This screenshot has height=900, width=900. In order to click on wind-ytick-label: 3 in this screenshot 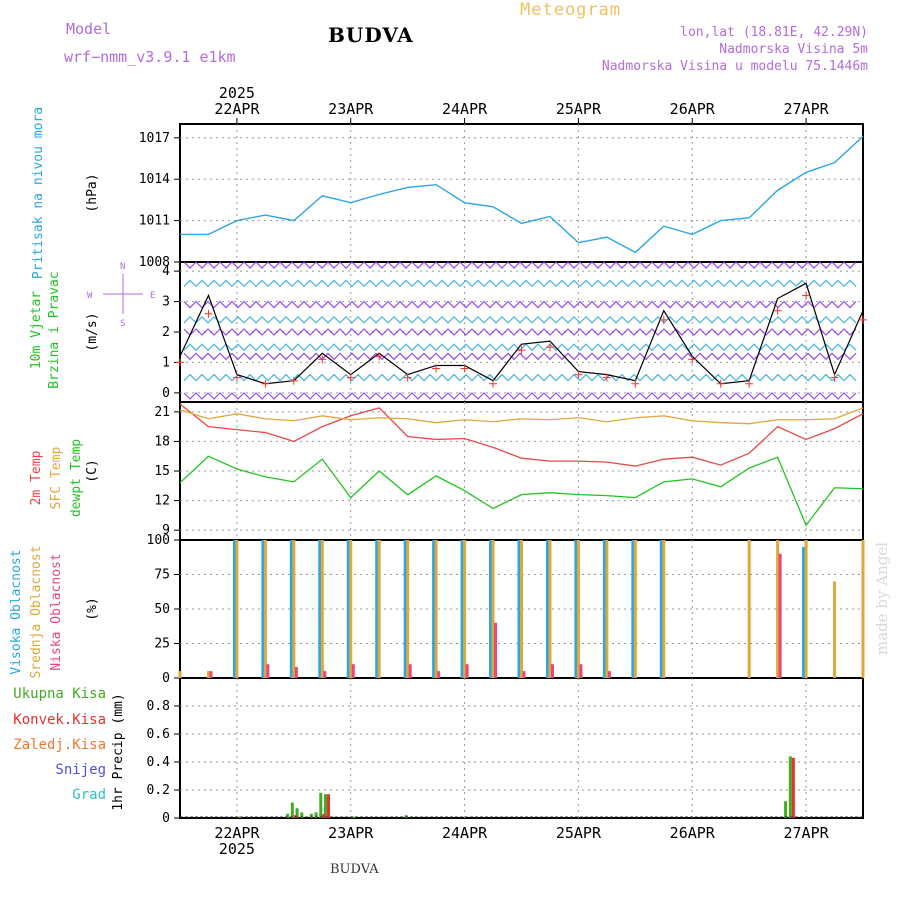, I will do `click(166, 302)`.